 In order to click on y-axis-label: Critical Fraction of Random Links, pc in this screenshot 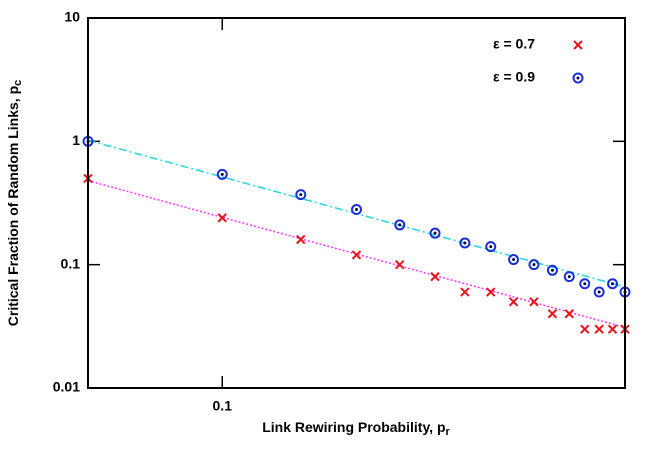, I will do `click(14, 203)`.